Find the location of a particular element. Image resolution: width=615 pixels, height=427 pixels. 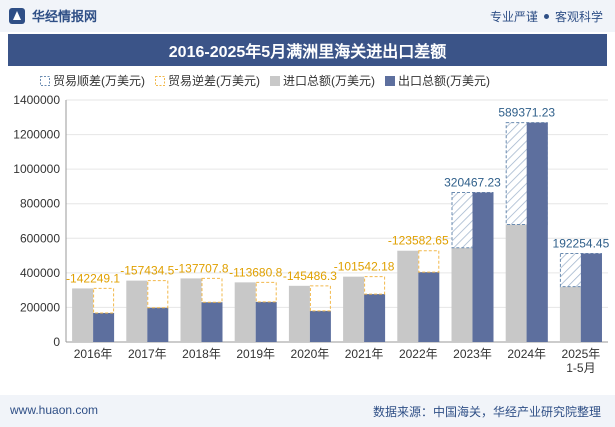

data-label: -101542.18 is located at coordinates (364, 267).